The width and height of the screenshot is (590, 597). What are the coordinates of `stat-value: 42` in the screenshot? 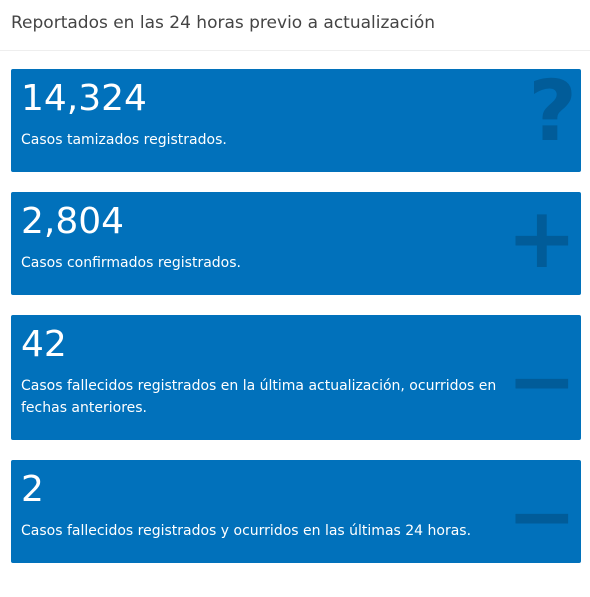 It's located at (44, 344).